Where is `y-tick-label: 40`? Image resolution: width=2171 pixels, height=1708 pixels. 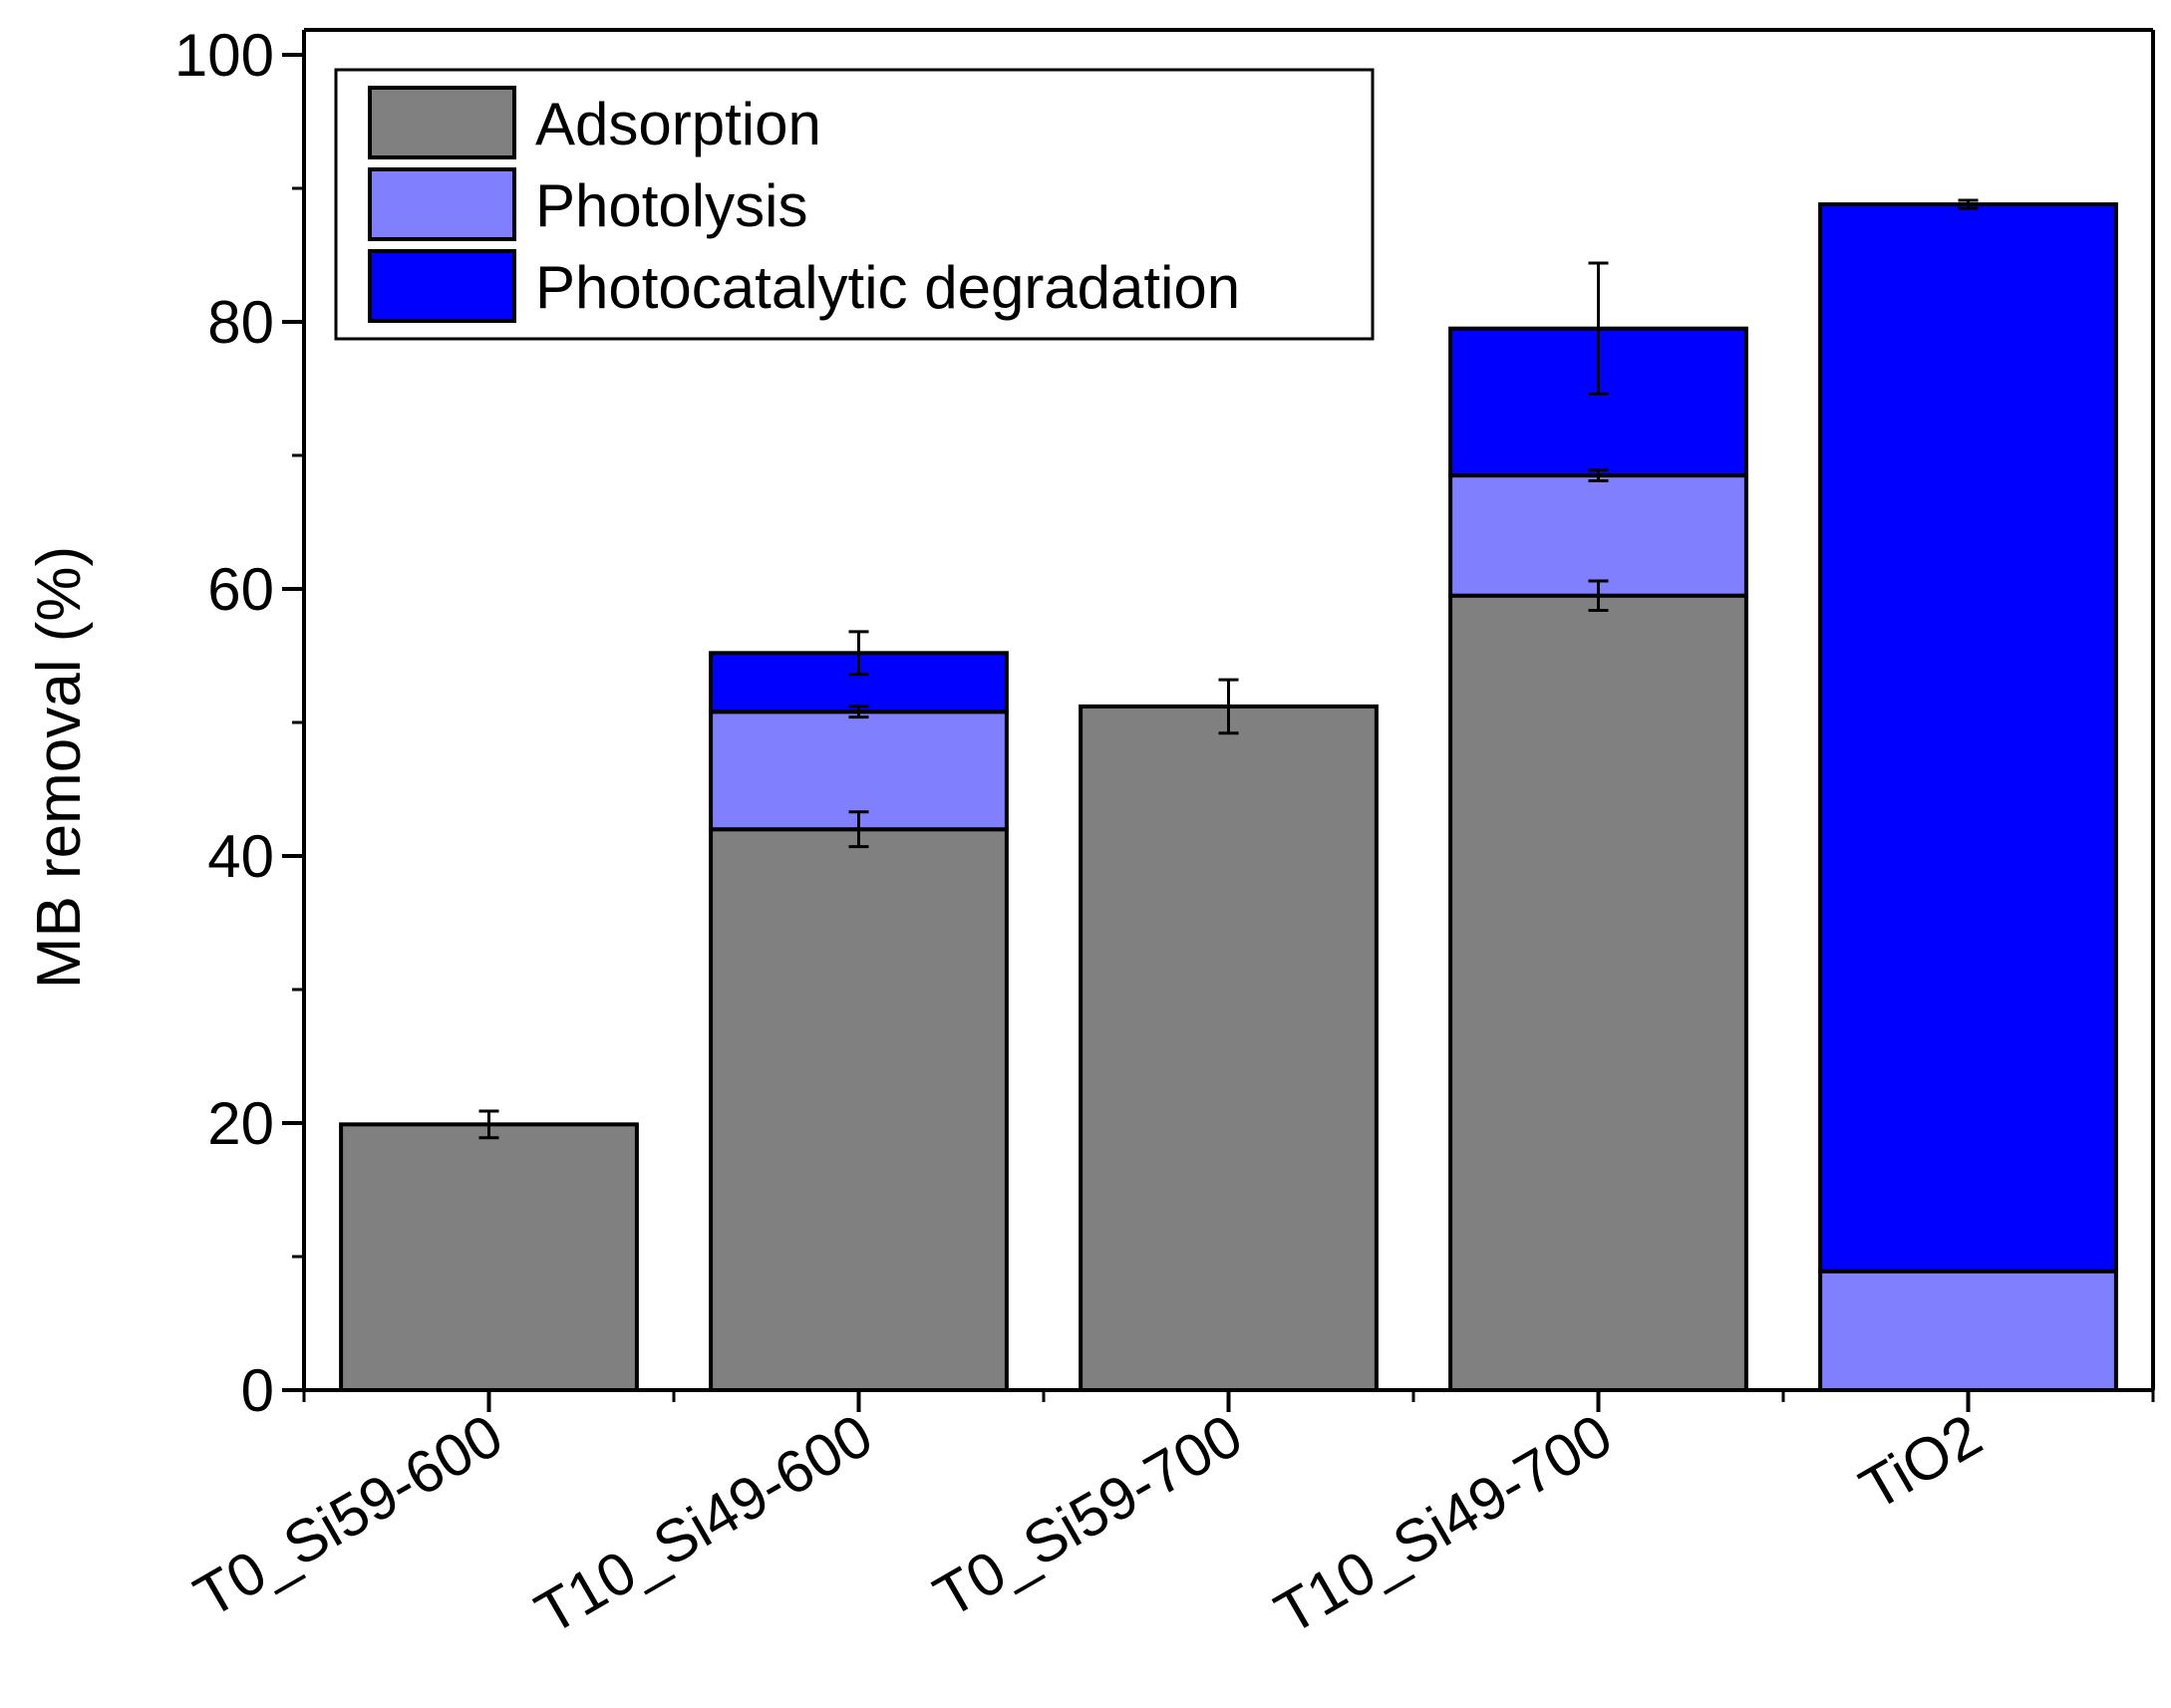
y-tick-label: 40 is located at coordinates (240, 856).